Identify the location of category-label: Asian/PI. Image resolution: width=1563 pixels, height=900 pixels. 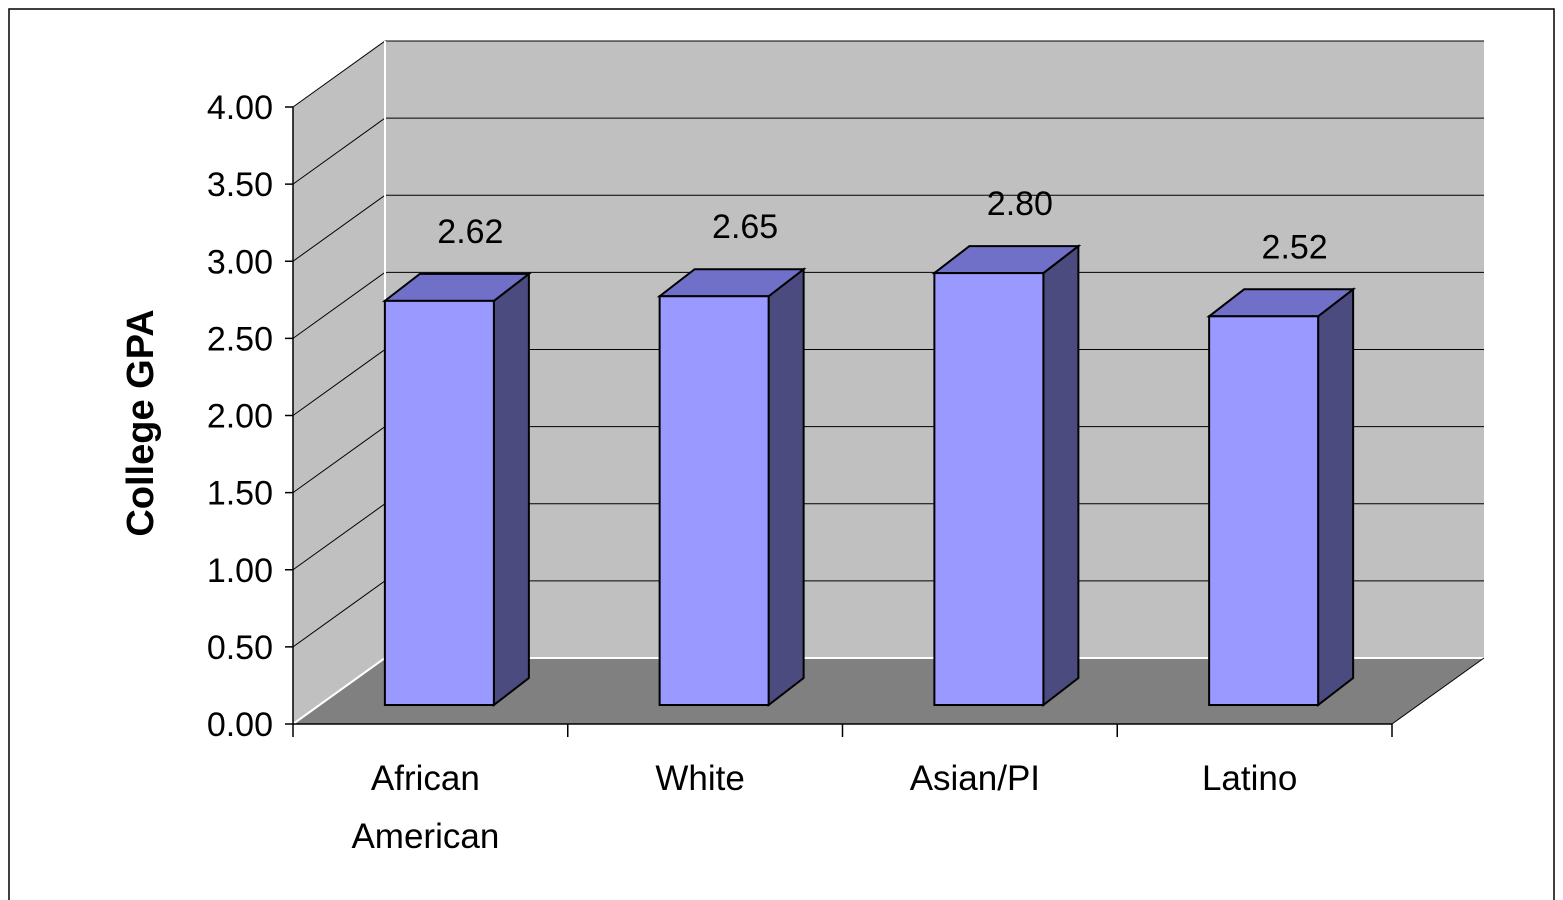
(975, 778).